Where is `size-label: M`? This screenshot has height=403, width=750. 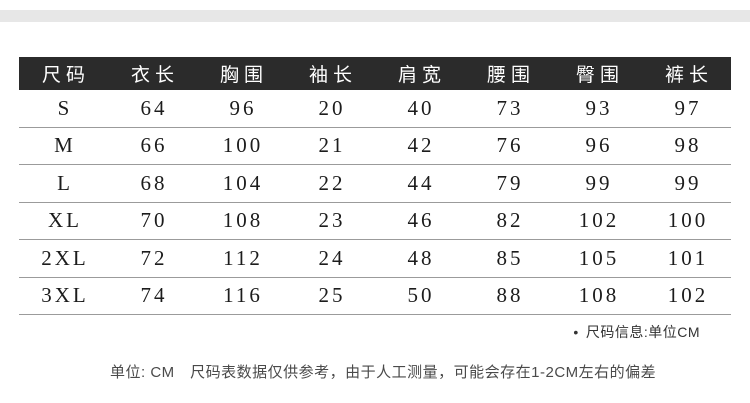
size-label: M is located at coordinates (65, 145).